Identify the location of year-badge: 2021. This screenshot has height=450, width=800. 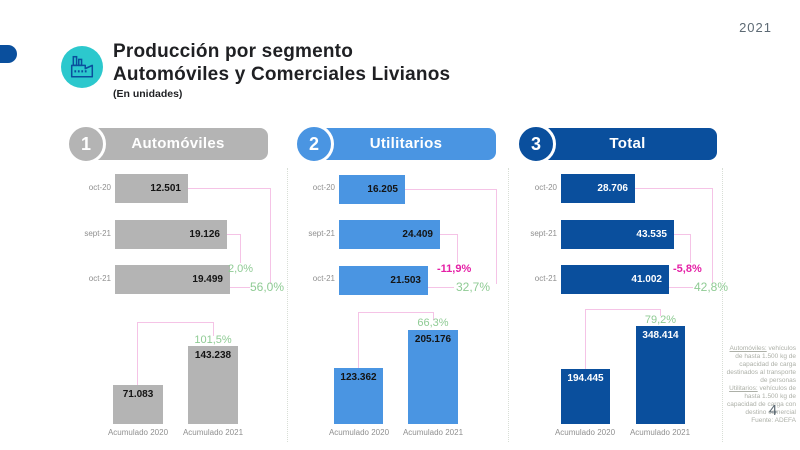
(755, 27).